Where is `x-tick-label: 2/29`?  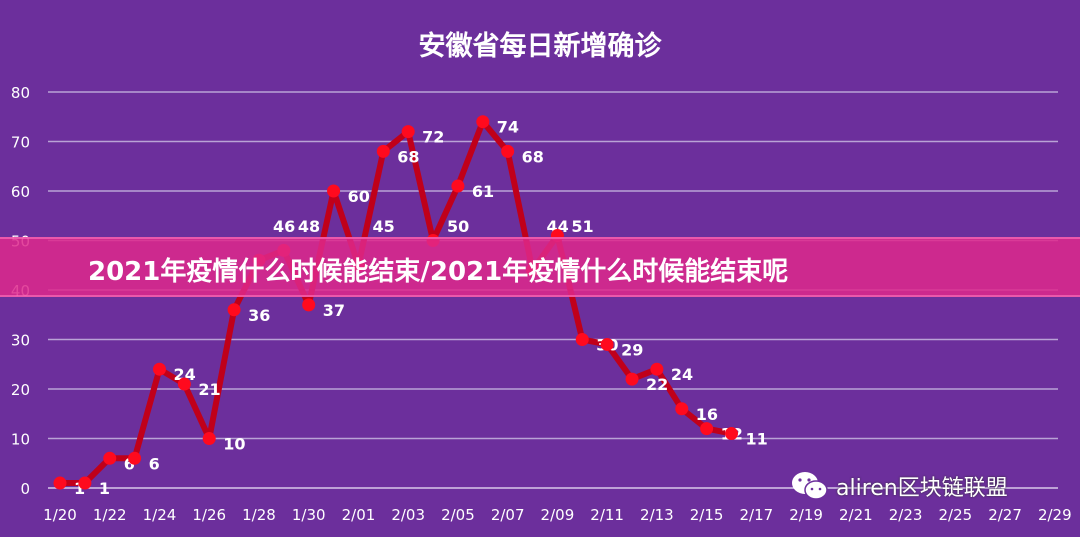
x-tick-label: 2/29 is located at coordinates (1055, 515).